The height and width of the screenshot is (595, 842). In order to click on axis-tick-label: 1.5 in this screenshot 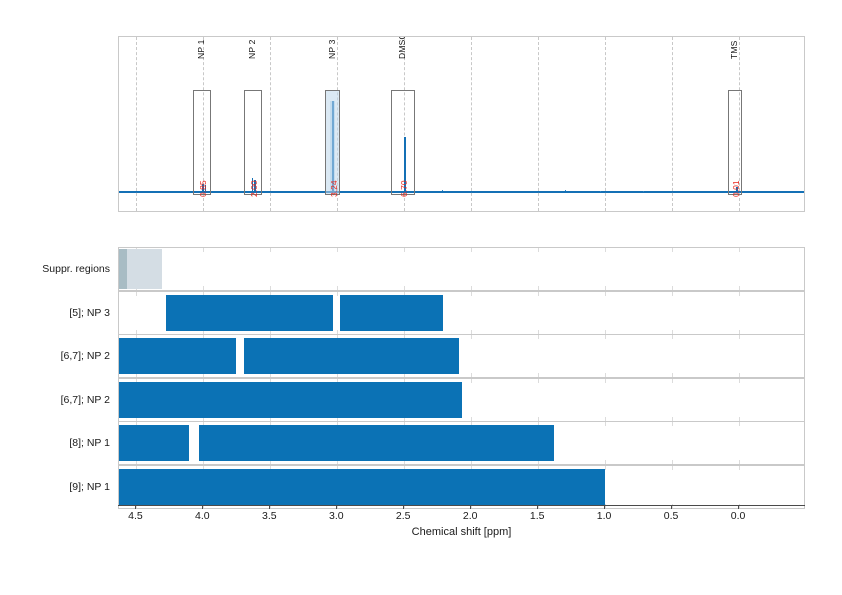, I will do `click(537, 516)`.